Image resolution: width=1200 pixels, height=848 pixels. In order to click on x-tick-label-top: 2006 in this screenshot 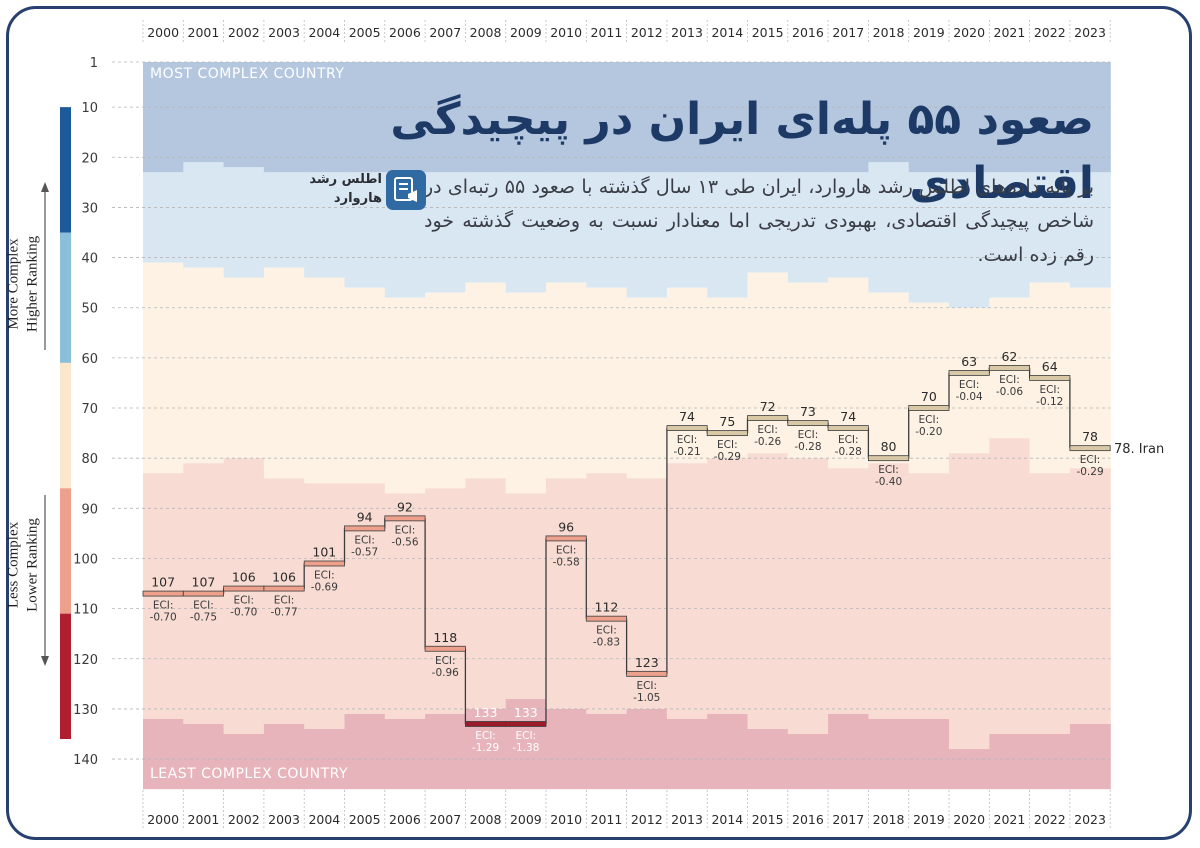, I will do `click(405, 32)`.